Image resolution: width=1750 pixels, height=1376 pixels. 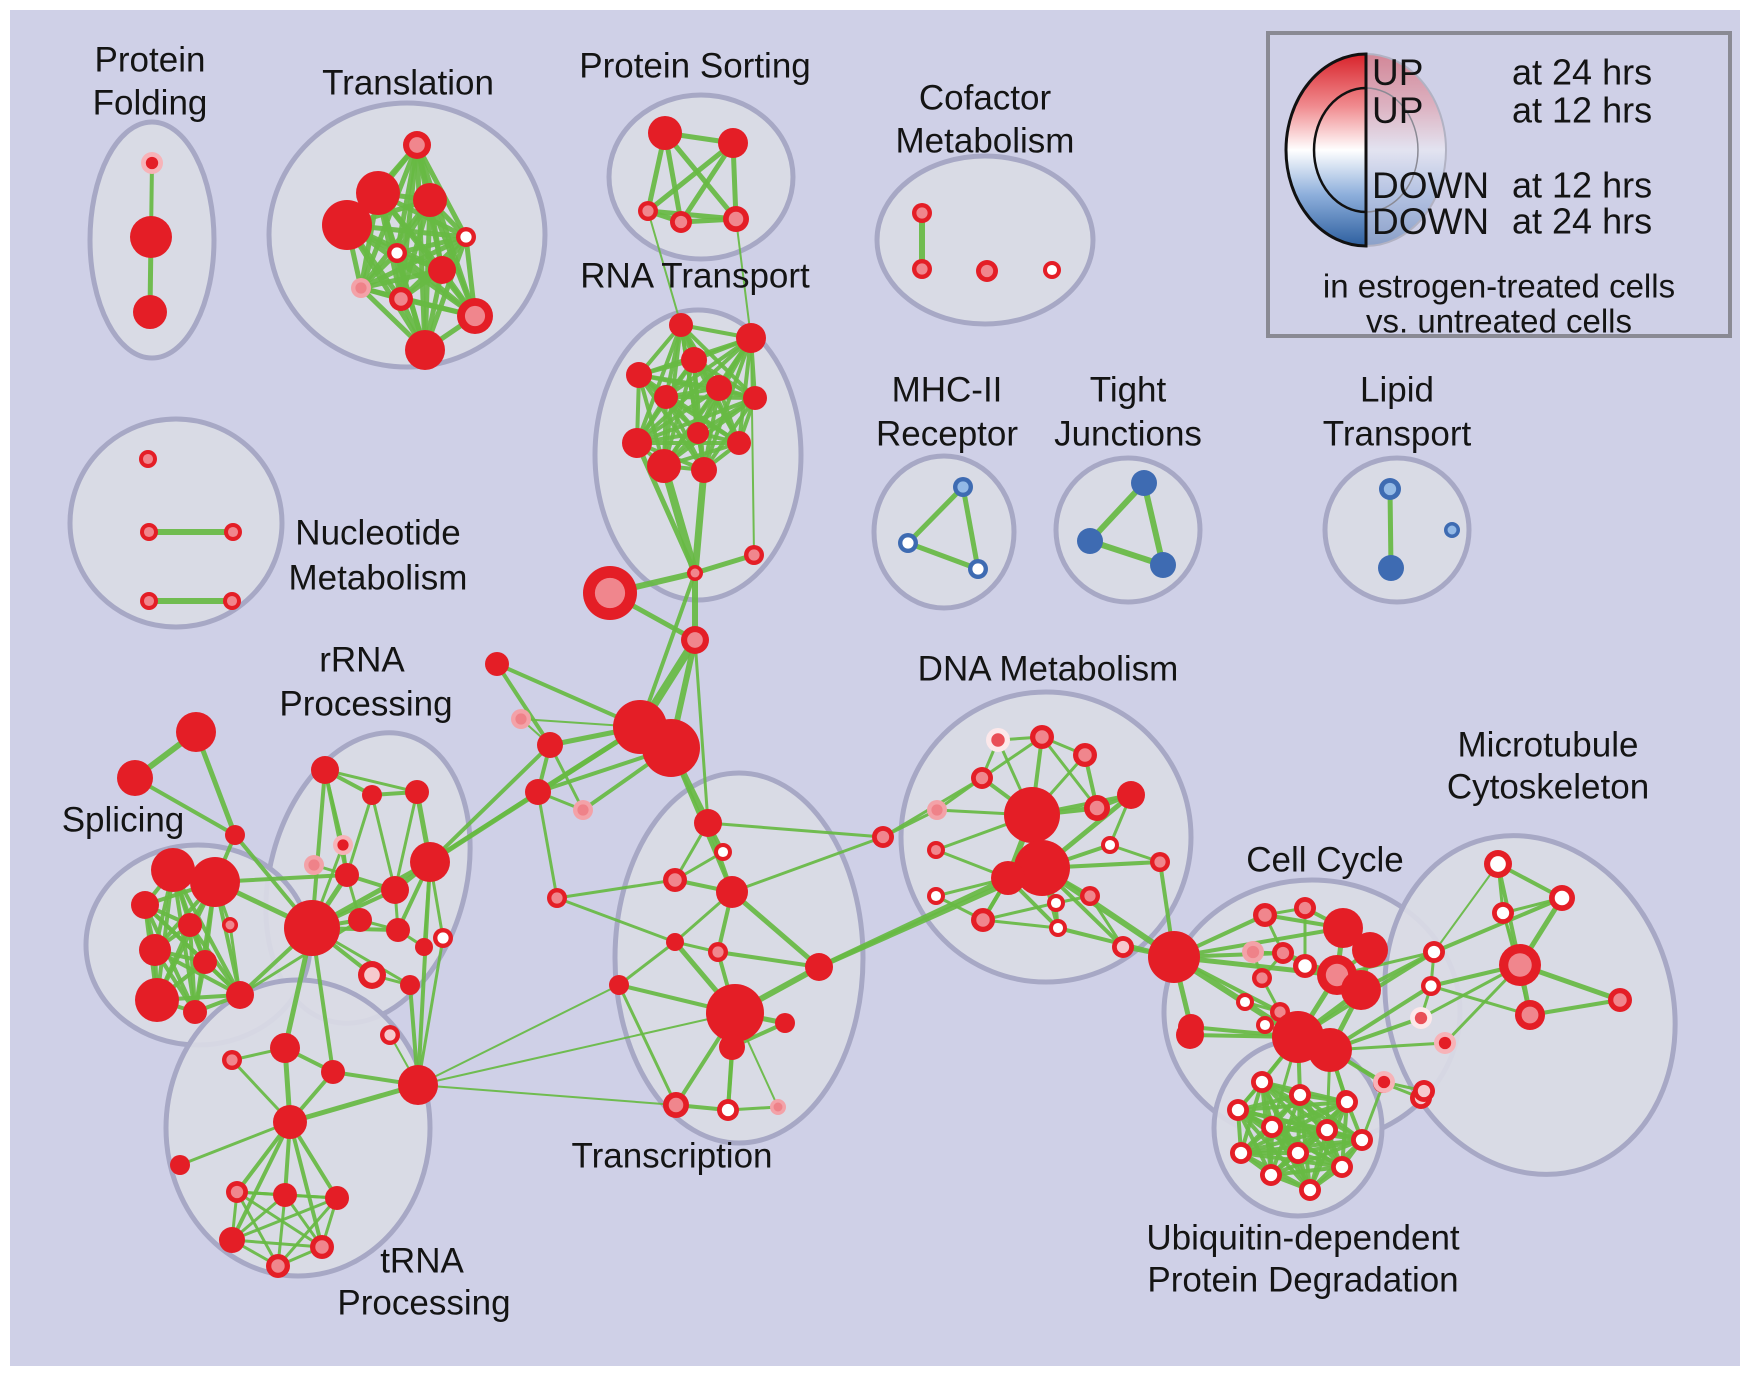 I want to click on node-ts1, so click(x=708, y=823).